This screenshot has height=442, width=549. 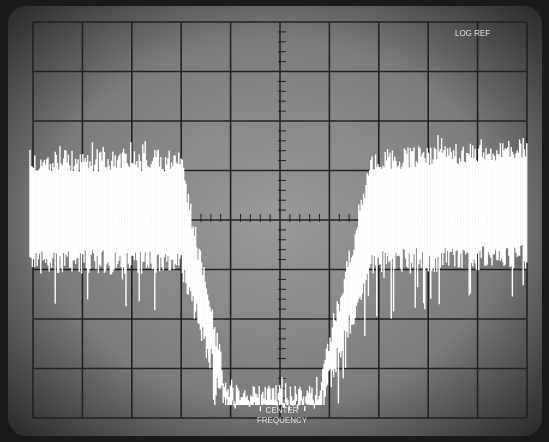 What do you see at coordinates (282, 410) in the screenshot?
I see `center-label: CENTER` at bounding box center [282, 410].